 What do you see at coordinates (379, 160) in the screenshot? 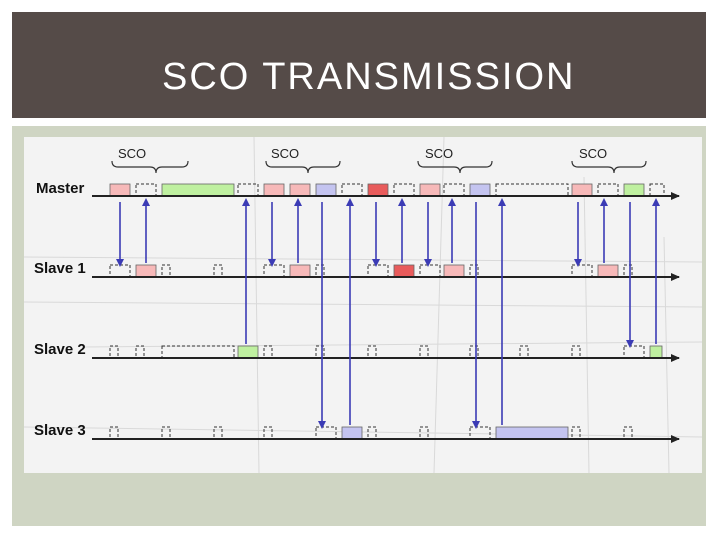
I see `sco-brackets: SCO SCO SCO SCO` at bounding box center [379, 160].